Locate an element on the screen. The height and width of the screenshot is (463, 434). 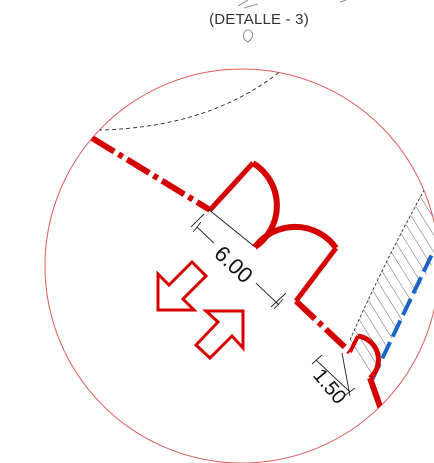
dimension-side-label: 1.50 is located at coordinates (329, 387).